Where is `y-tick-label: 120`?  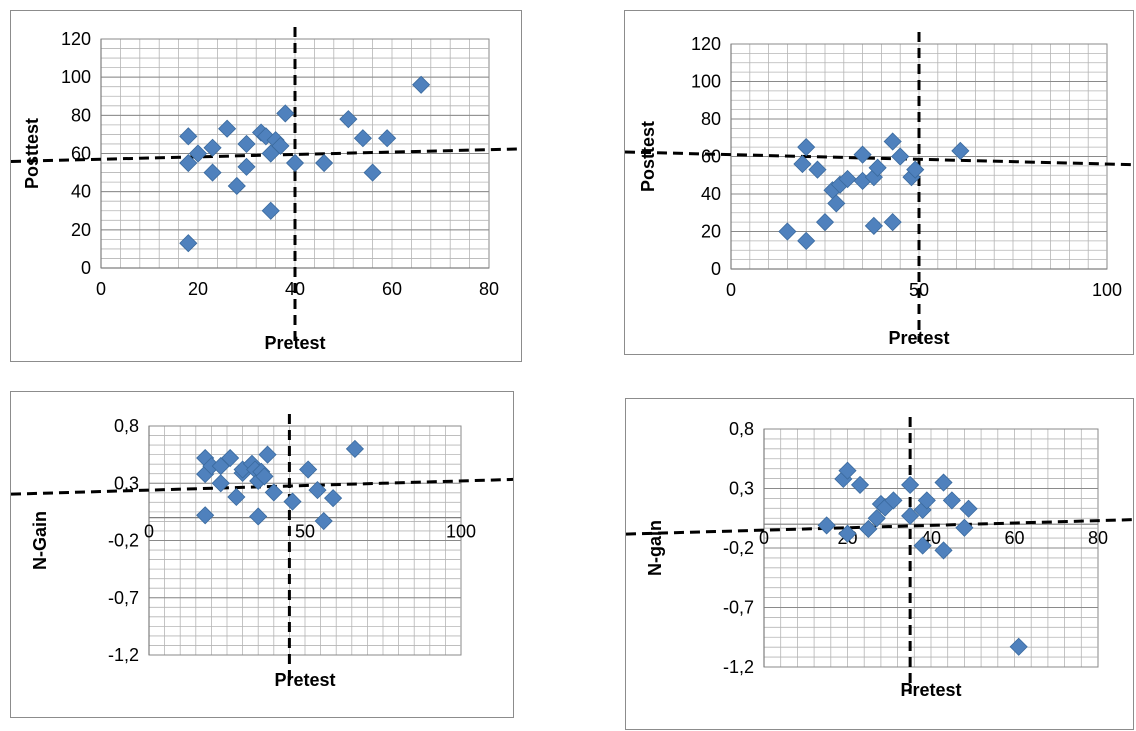 y-tick-label: 120 is located at coordinates (706, 44).